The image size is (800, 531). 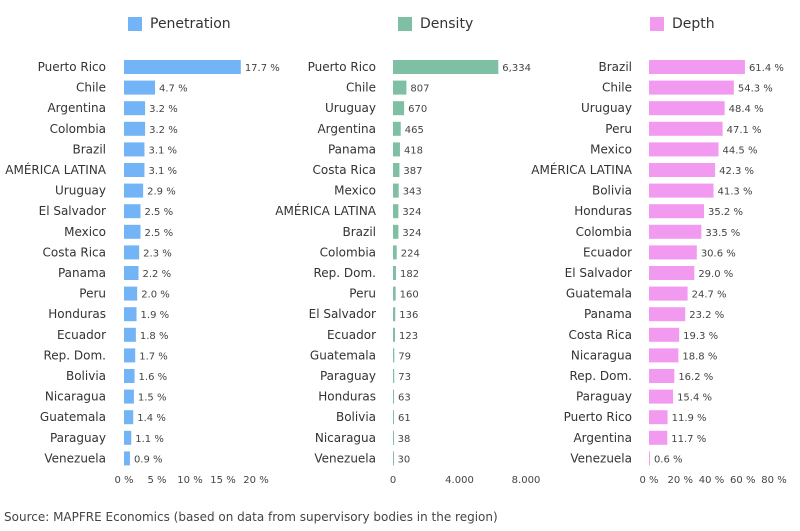 I want to click on depth-value-label: 11.9 %, so click(x=689, y=418).